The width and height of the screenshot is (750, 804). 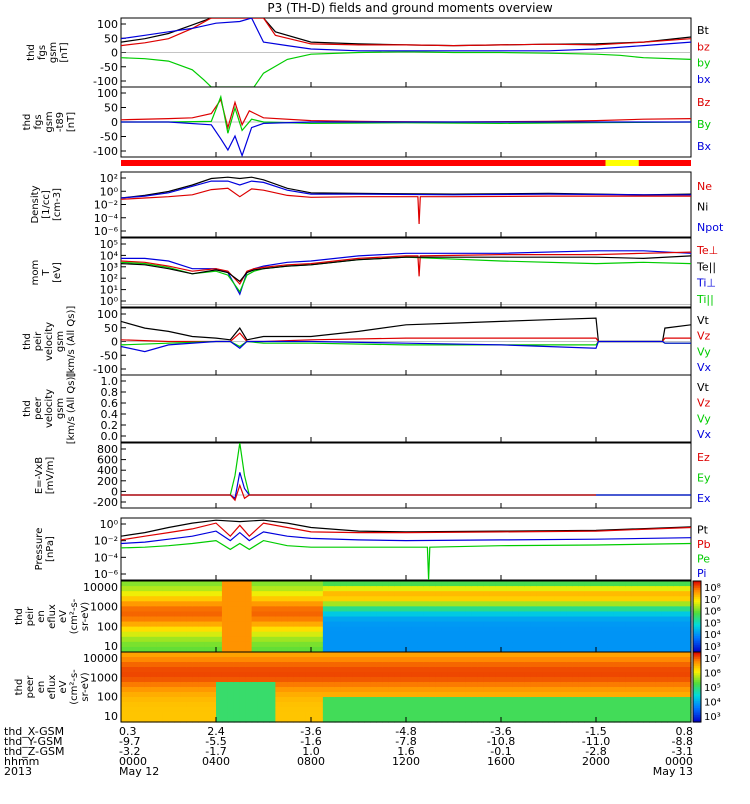 What do you see at coordinates (406, 486) in the screenshot?
I see `efield-series-ex` at bounding box center [406, 486].